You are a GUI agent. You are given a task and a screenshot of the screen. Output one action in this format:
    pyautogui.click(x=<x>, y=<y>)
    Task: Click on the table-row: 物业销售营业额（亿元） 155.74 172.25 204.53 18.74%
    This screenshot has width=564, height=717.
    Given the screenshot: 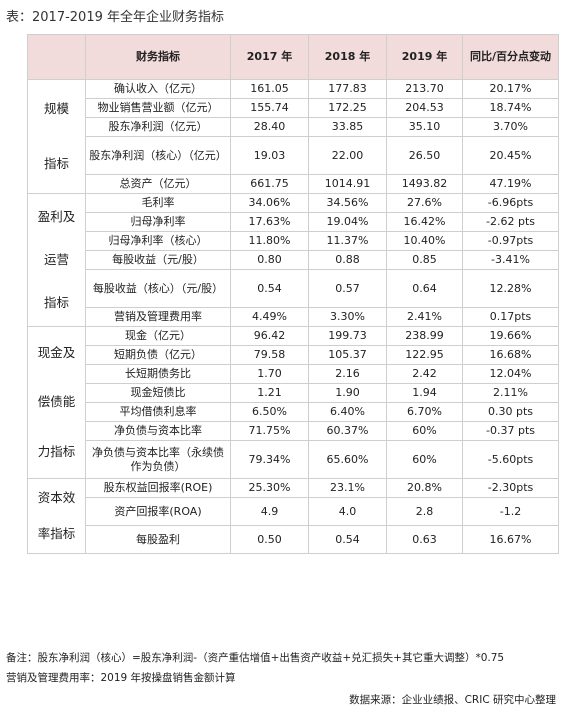 What is the action you would take?
    pyautogui.click(x=293, y=108)
    